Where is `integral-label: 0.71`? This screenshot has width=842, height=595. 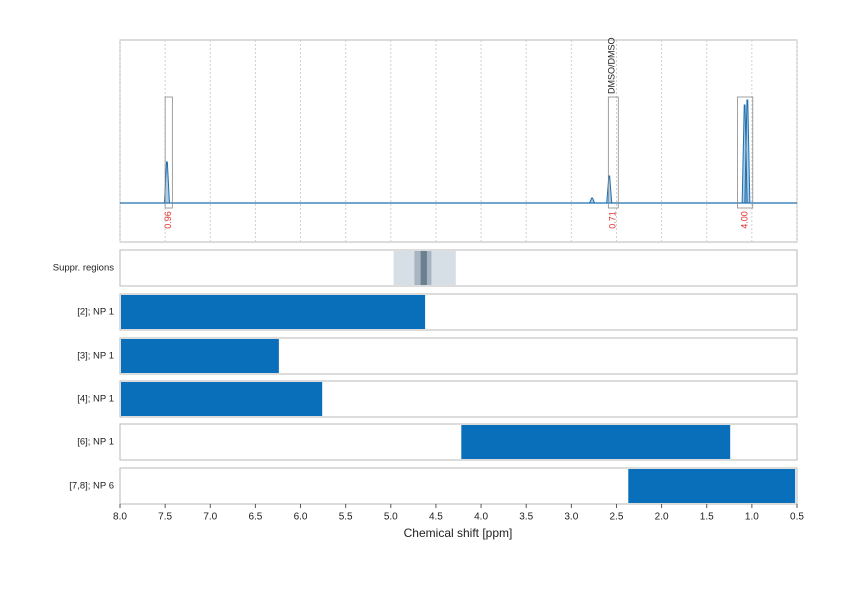 integral-label: 0.71 is located at coordinates (613, 220).